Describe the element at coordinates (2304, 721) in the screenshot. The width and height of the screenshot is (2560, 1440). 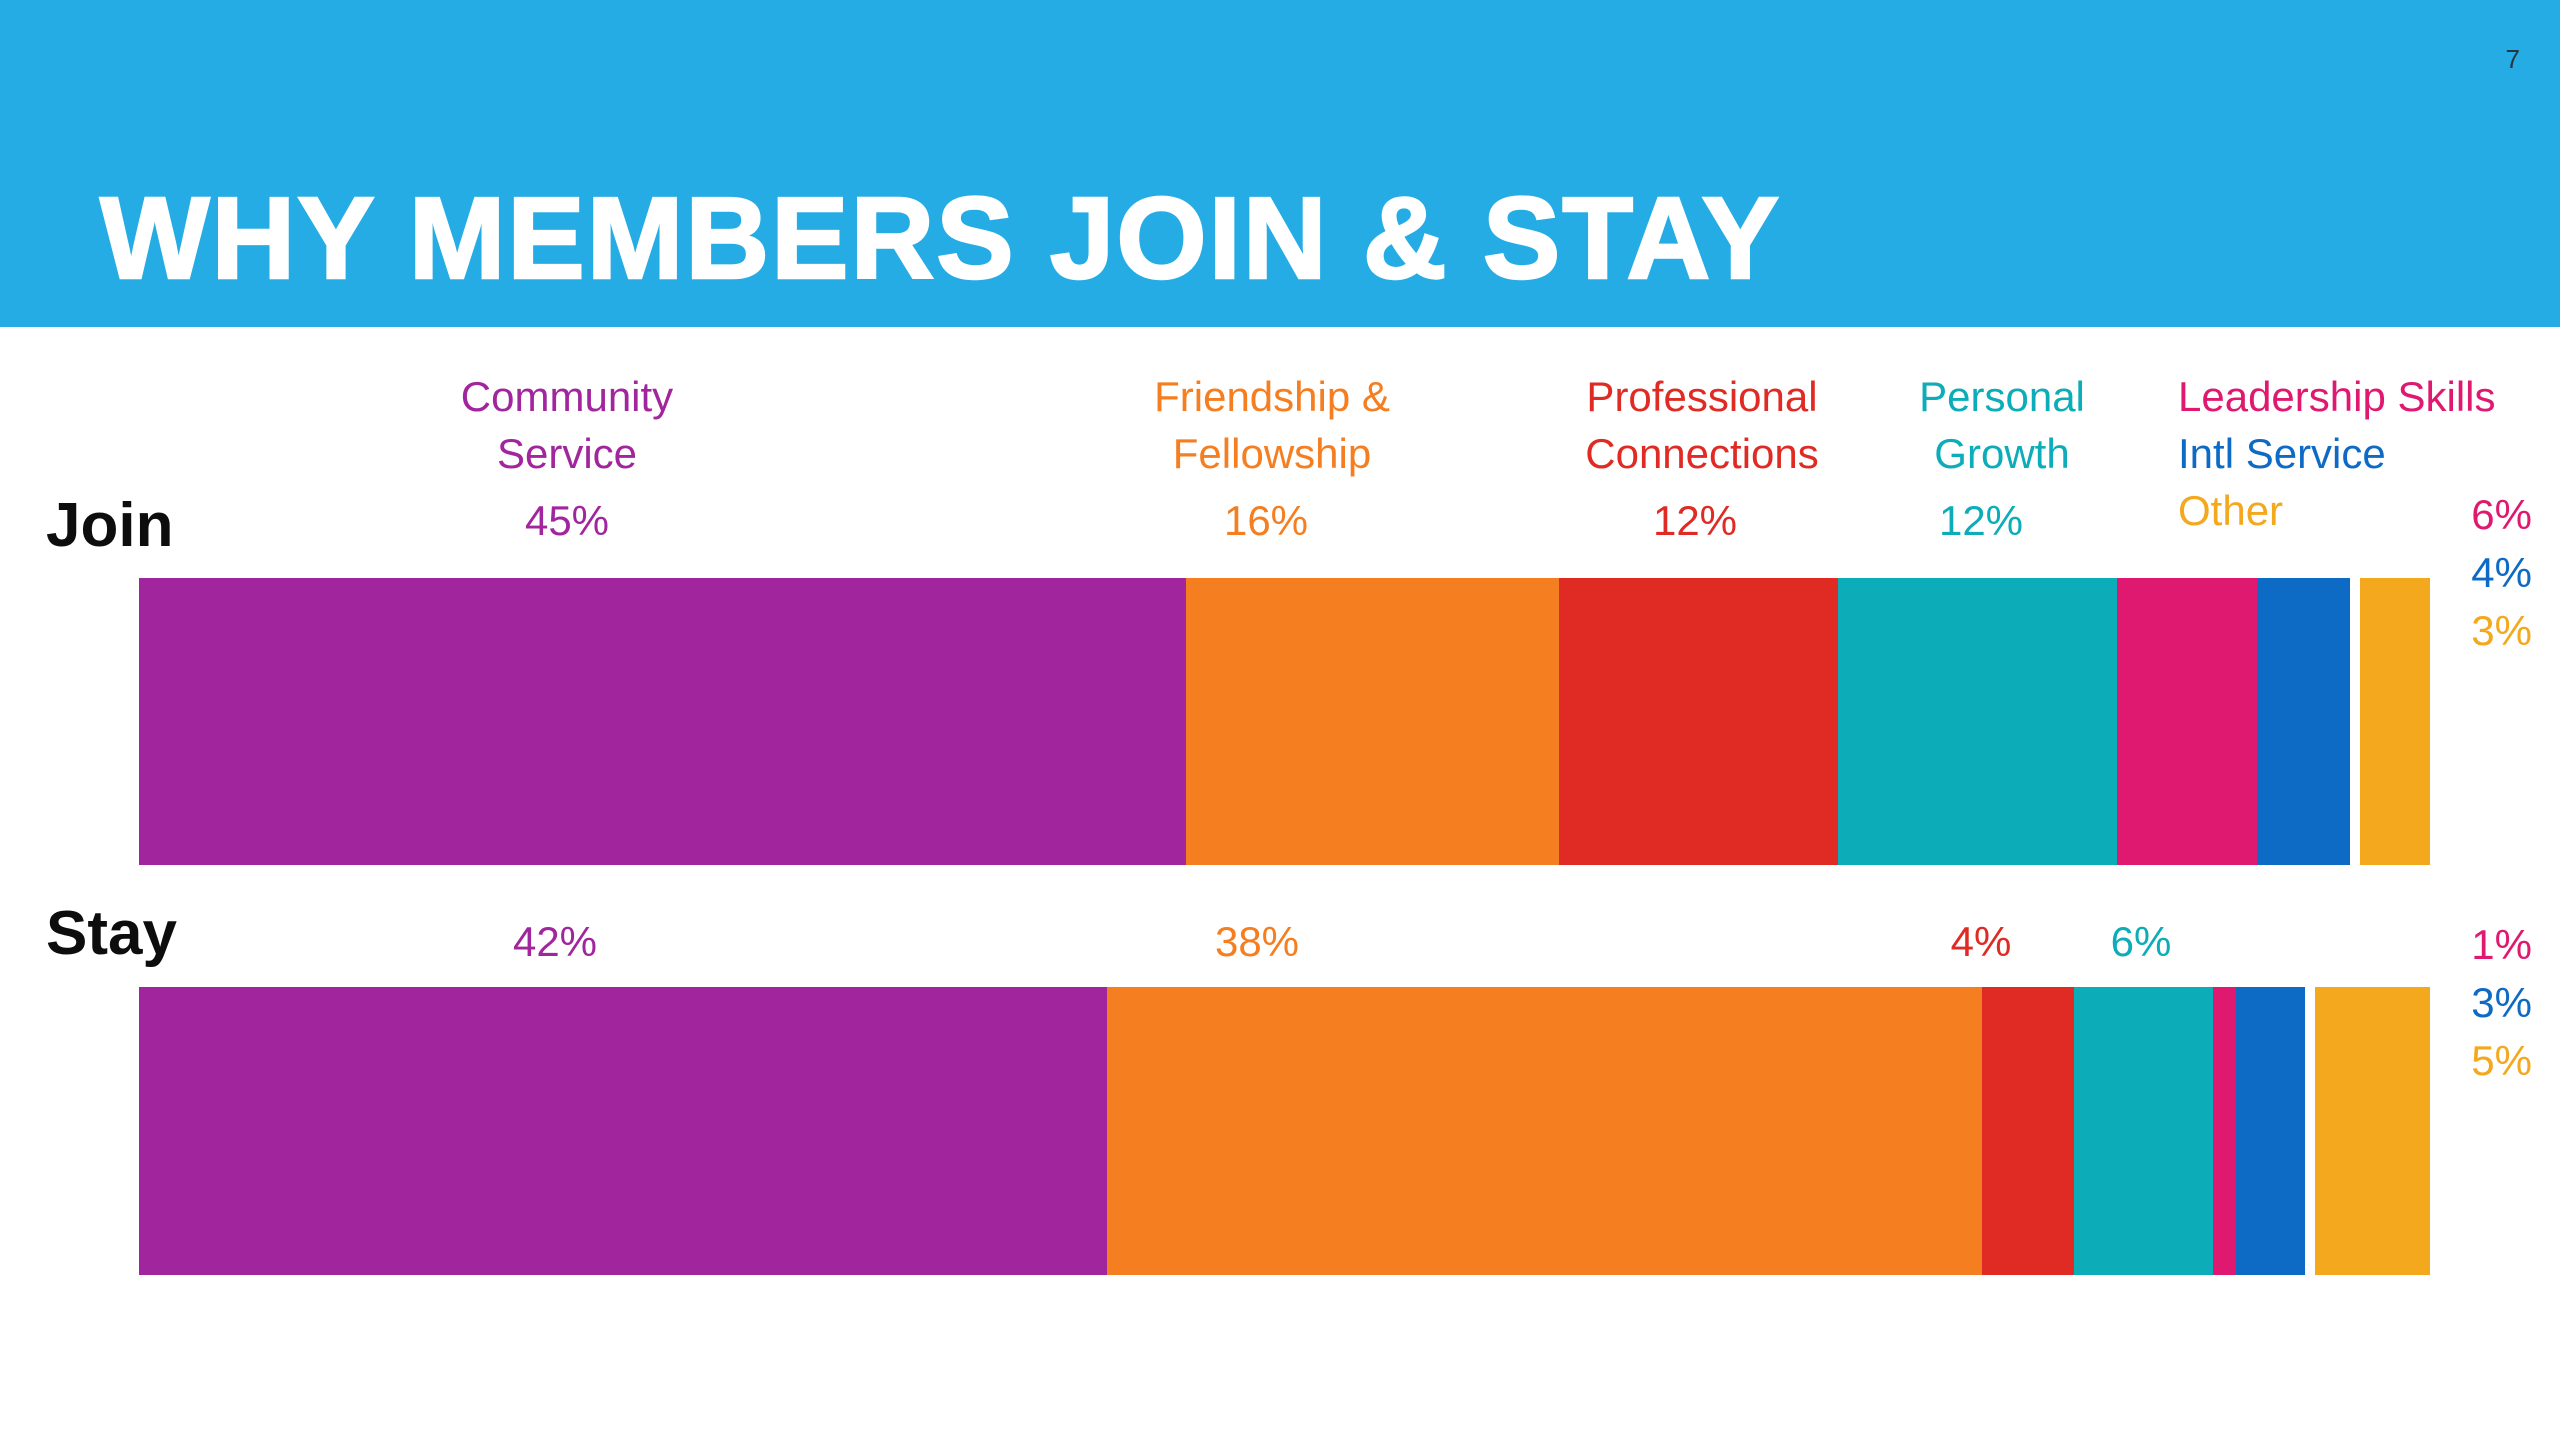
I see `segment-join-intl-service` at that location.